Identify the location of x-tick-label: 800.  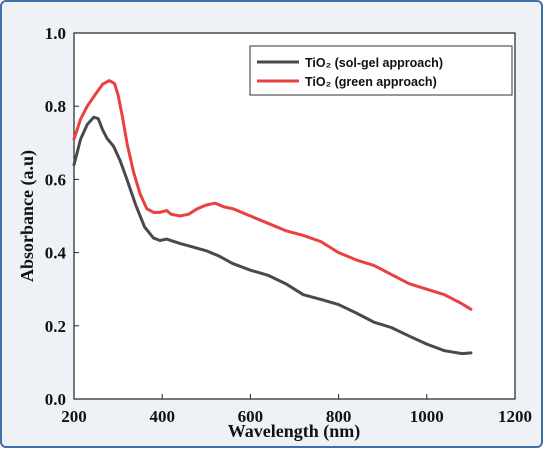
(339, 416).